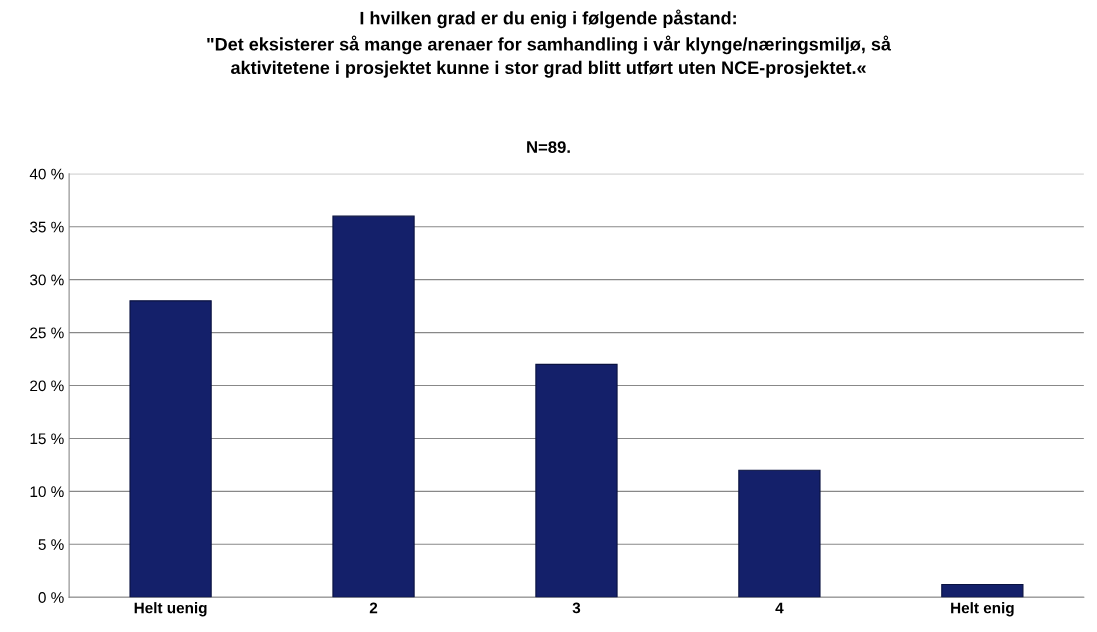 This screenshot has width=1097, height=632. Describe the element at coordinates (549, 43) in the screenshot. I see `chart-title: I hvilken grad er du enig i følgende påstand: "Det eksisterer så mange arenaer for samhandling i vår klynge/næringsmiljø, så aktivitetene i prosjektet kunne i stor grad blitt utført uten NCE-prosjektet.«` at that location.